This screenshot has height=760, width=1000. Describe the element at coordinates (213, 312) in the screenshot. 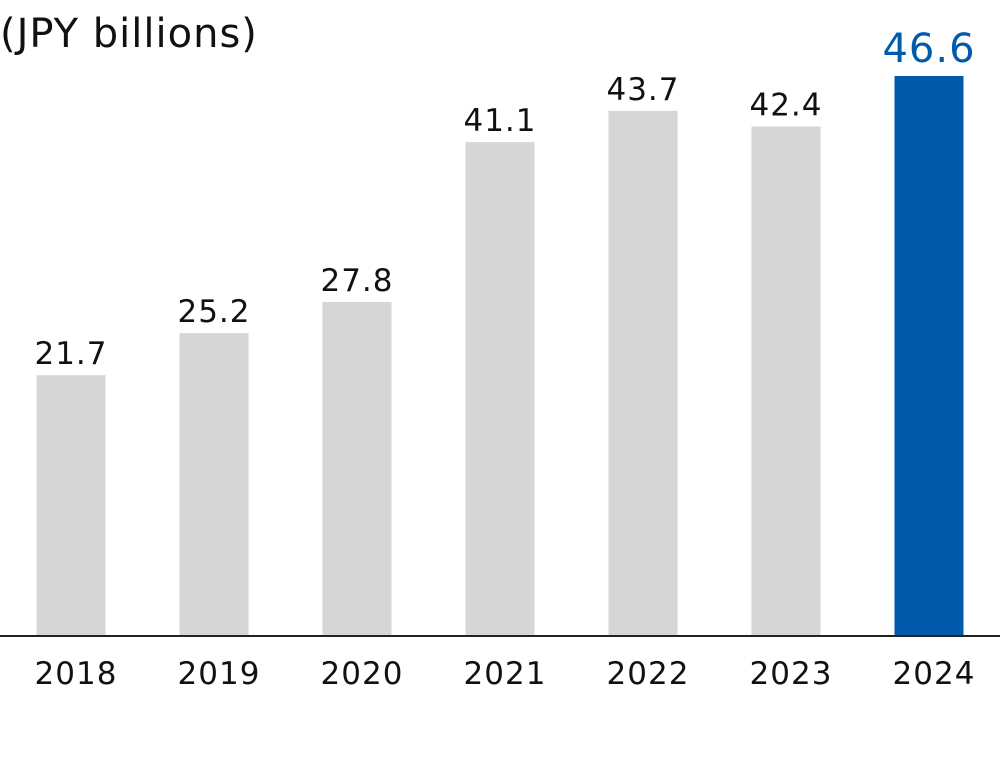

I see `value-label-2019: 25.2` at that location.